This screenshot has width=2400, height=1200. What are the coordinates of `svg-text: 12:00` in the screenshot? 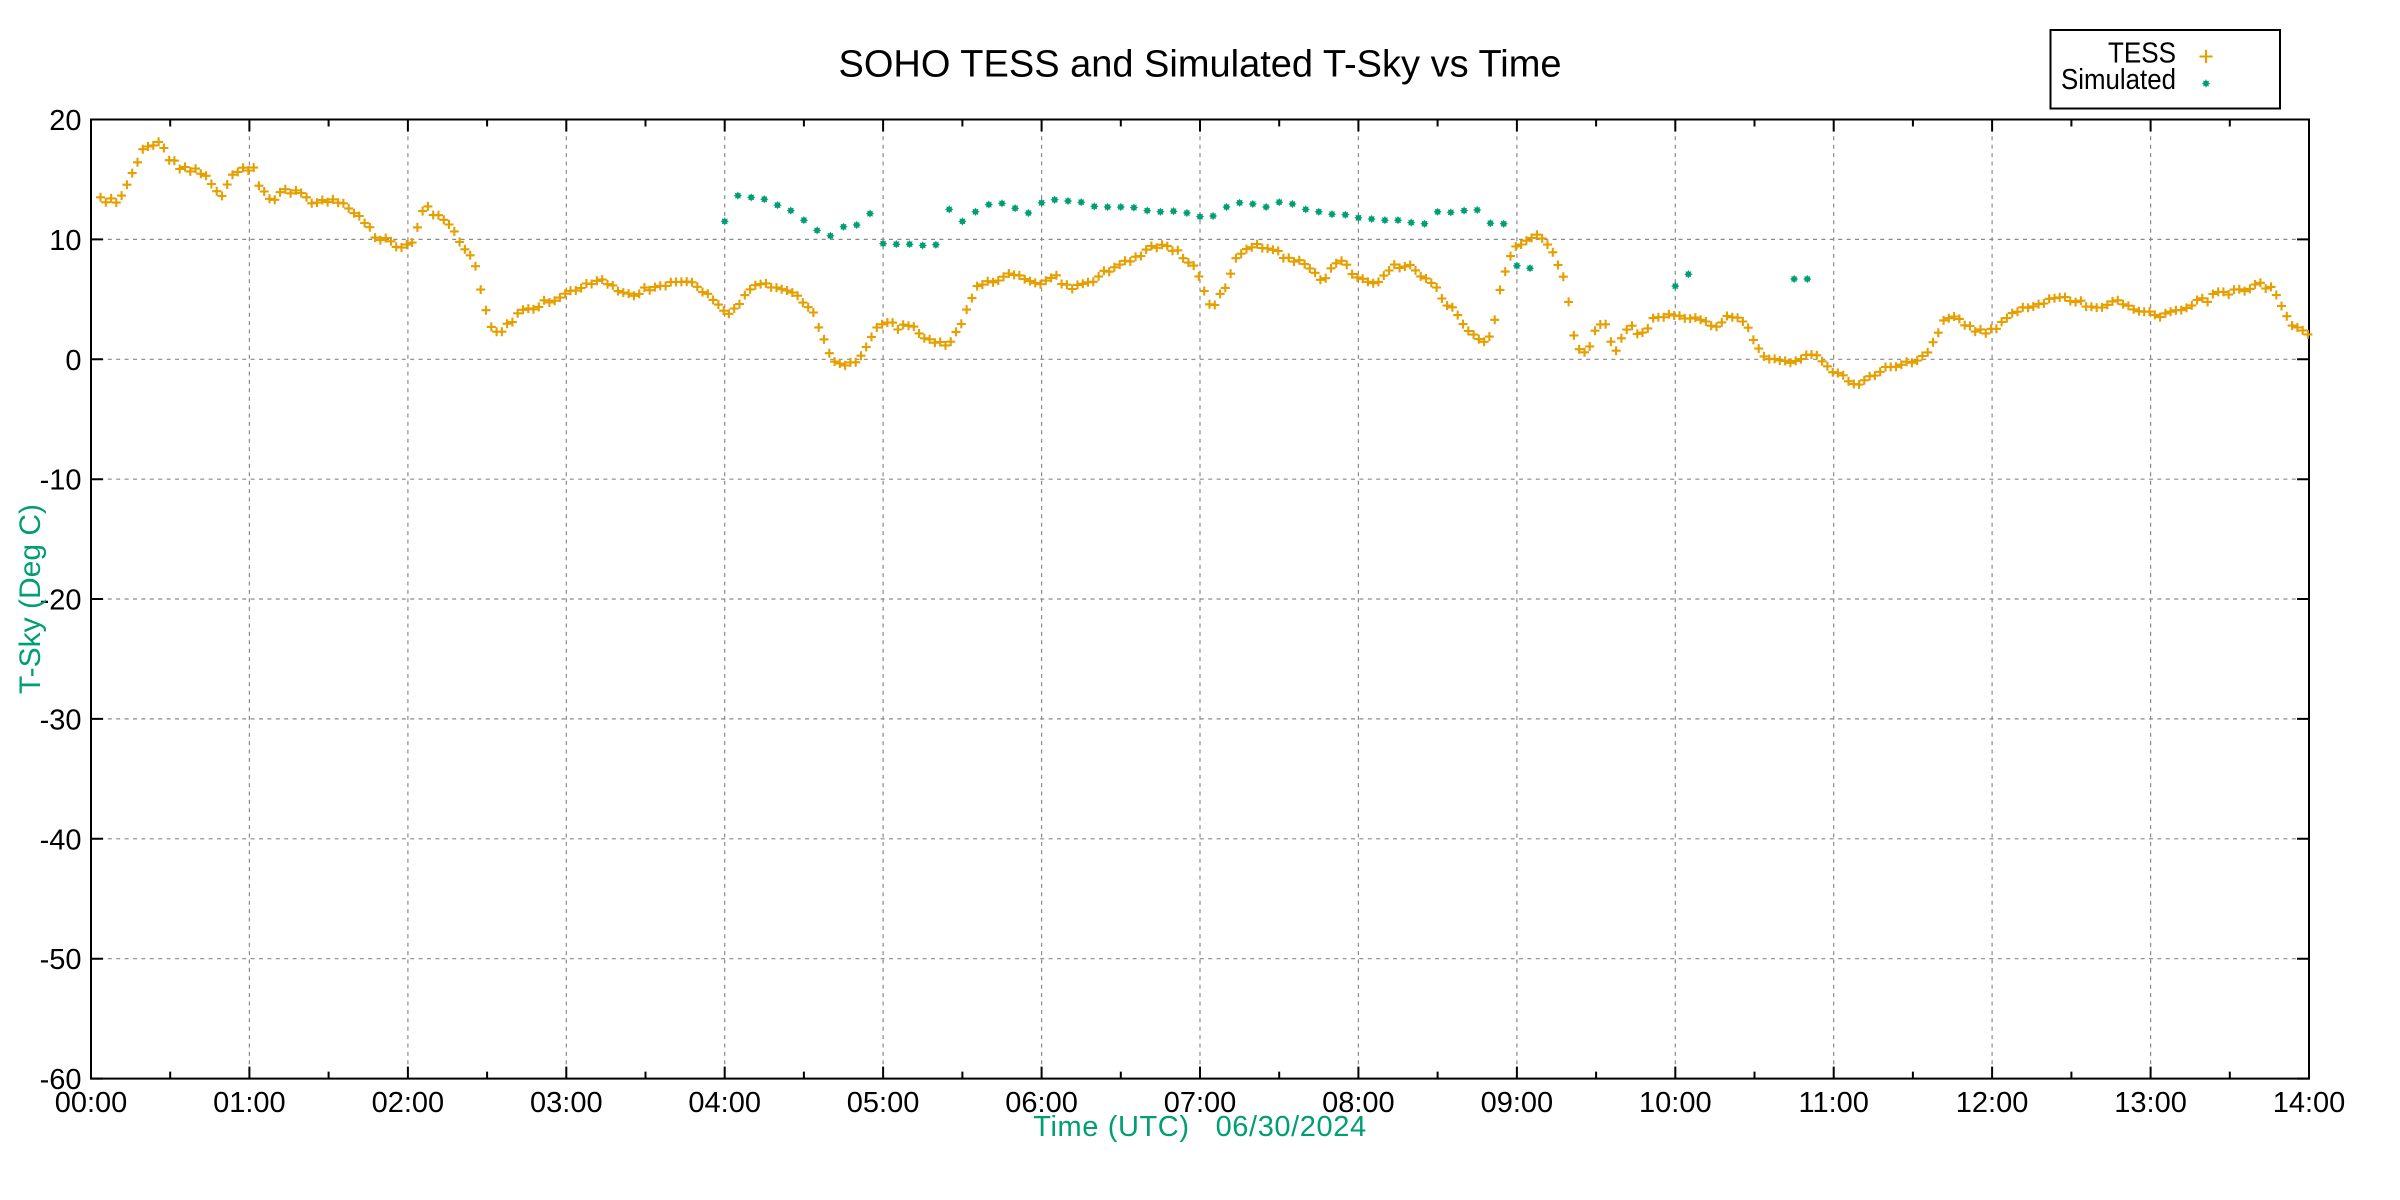 It's located at (1992, 1103).